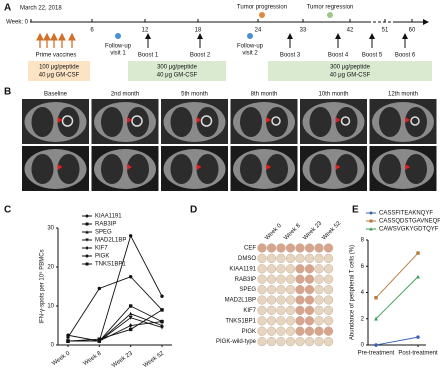 This screenshot has height=380, width=440. Describe the element at coordinates (198, 31) in the screenshot. I see `tick-label: 18` at that location.